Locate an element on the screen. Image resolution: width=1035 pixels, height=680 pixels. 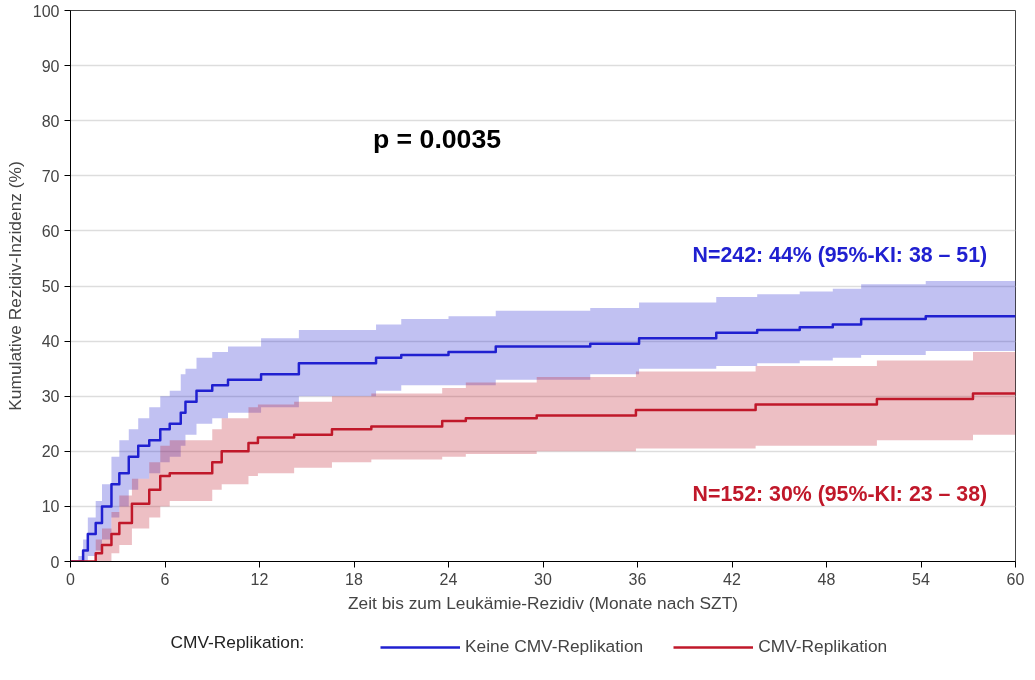
y-tick-label: 10 is located at coordinates (50, 507).